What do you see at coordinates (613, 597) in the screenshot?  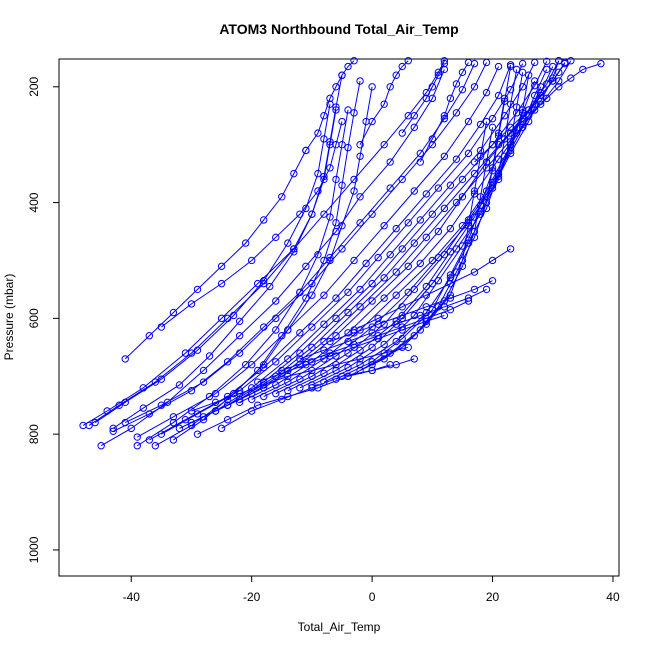 I see `x-tick-label: 40` at bounding box center [613, 597].